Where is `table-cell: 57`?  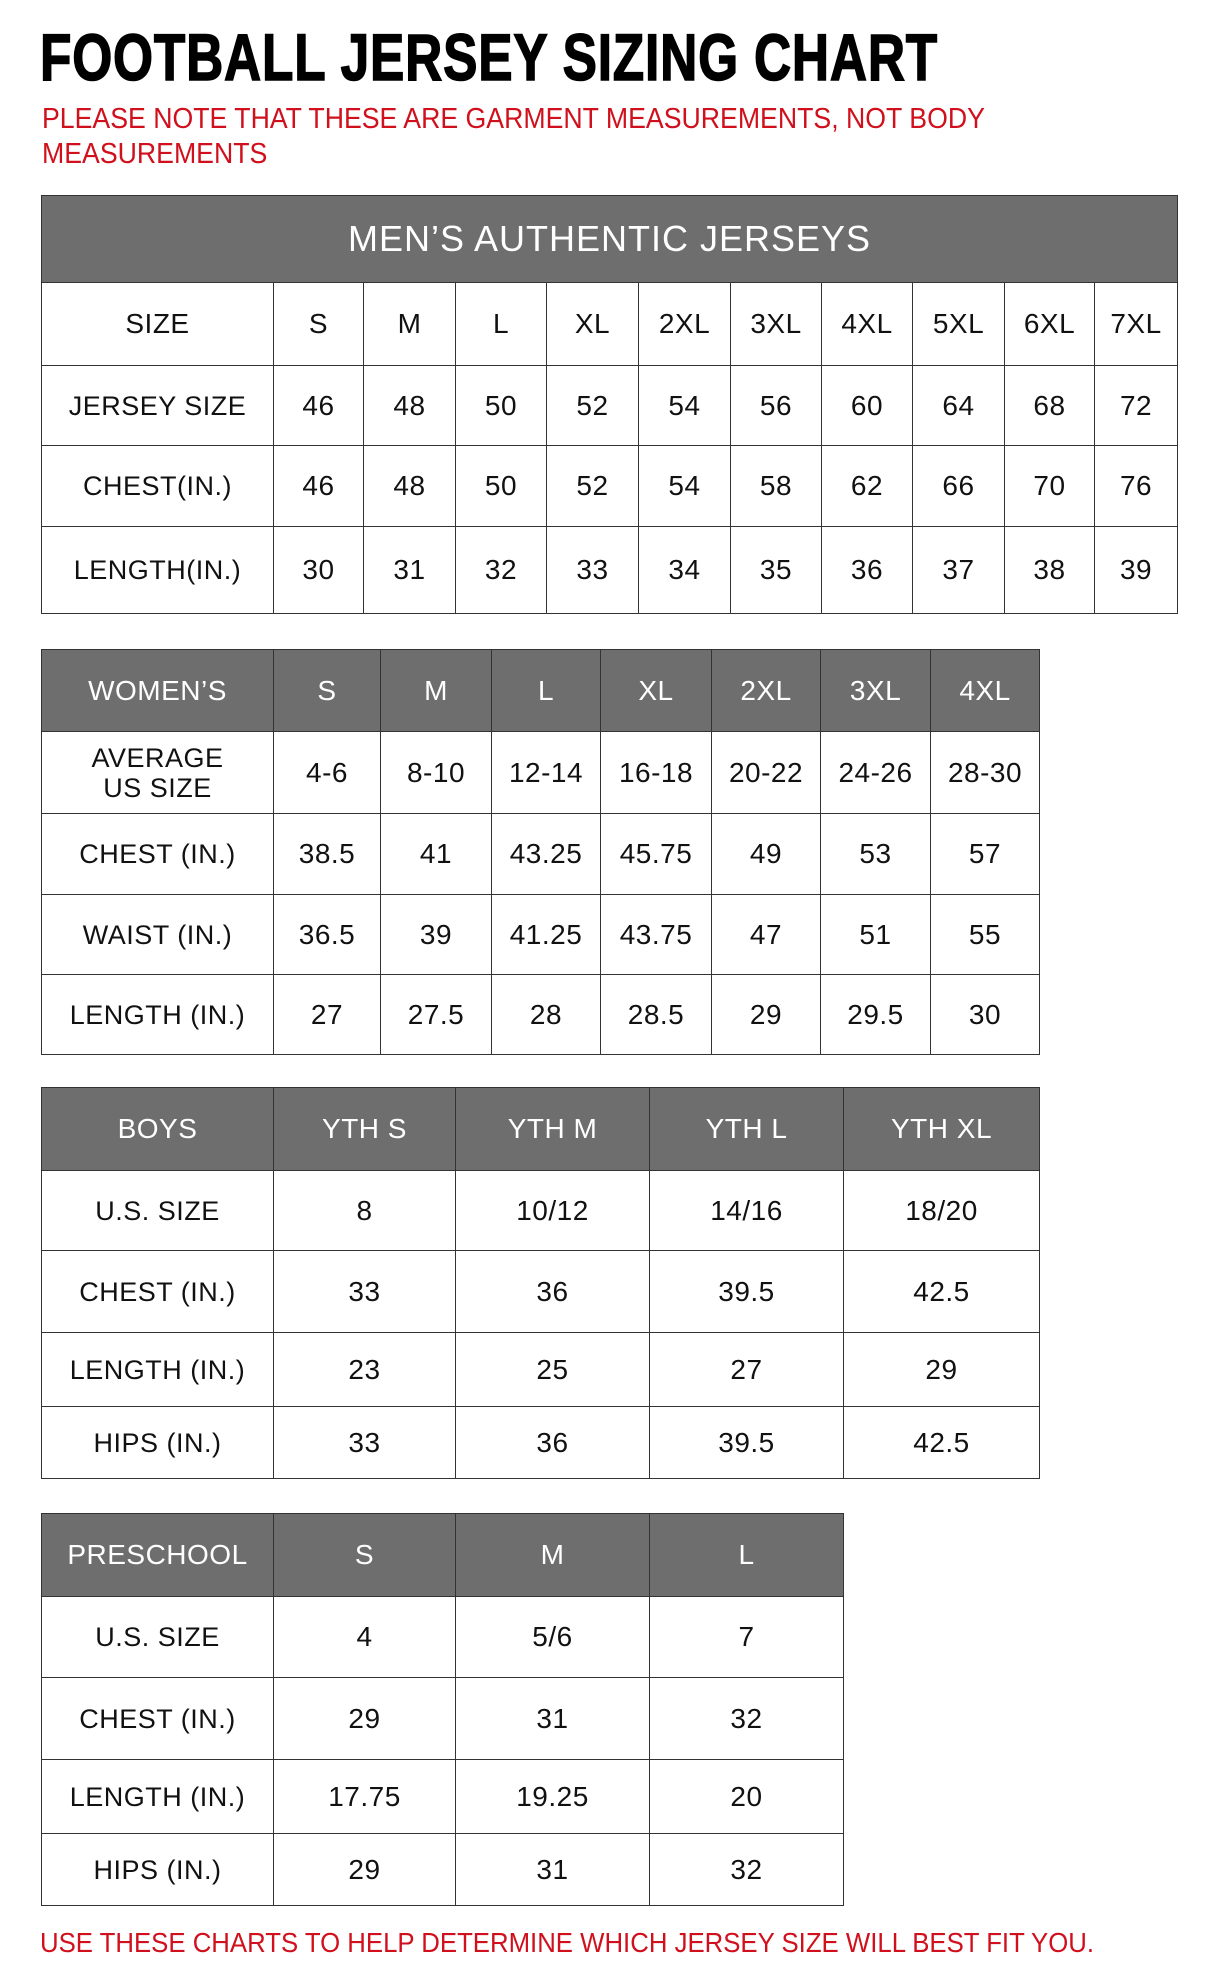
table-cell: 57 is located at coordinates (985, 854).